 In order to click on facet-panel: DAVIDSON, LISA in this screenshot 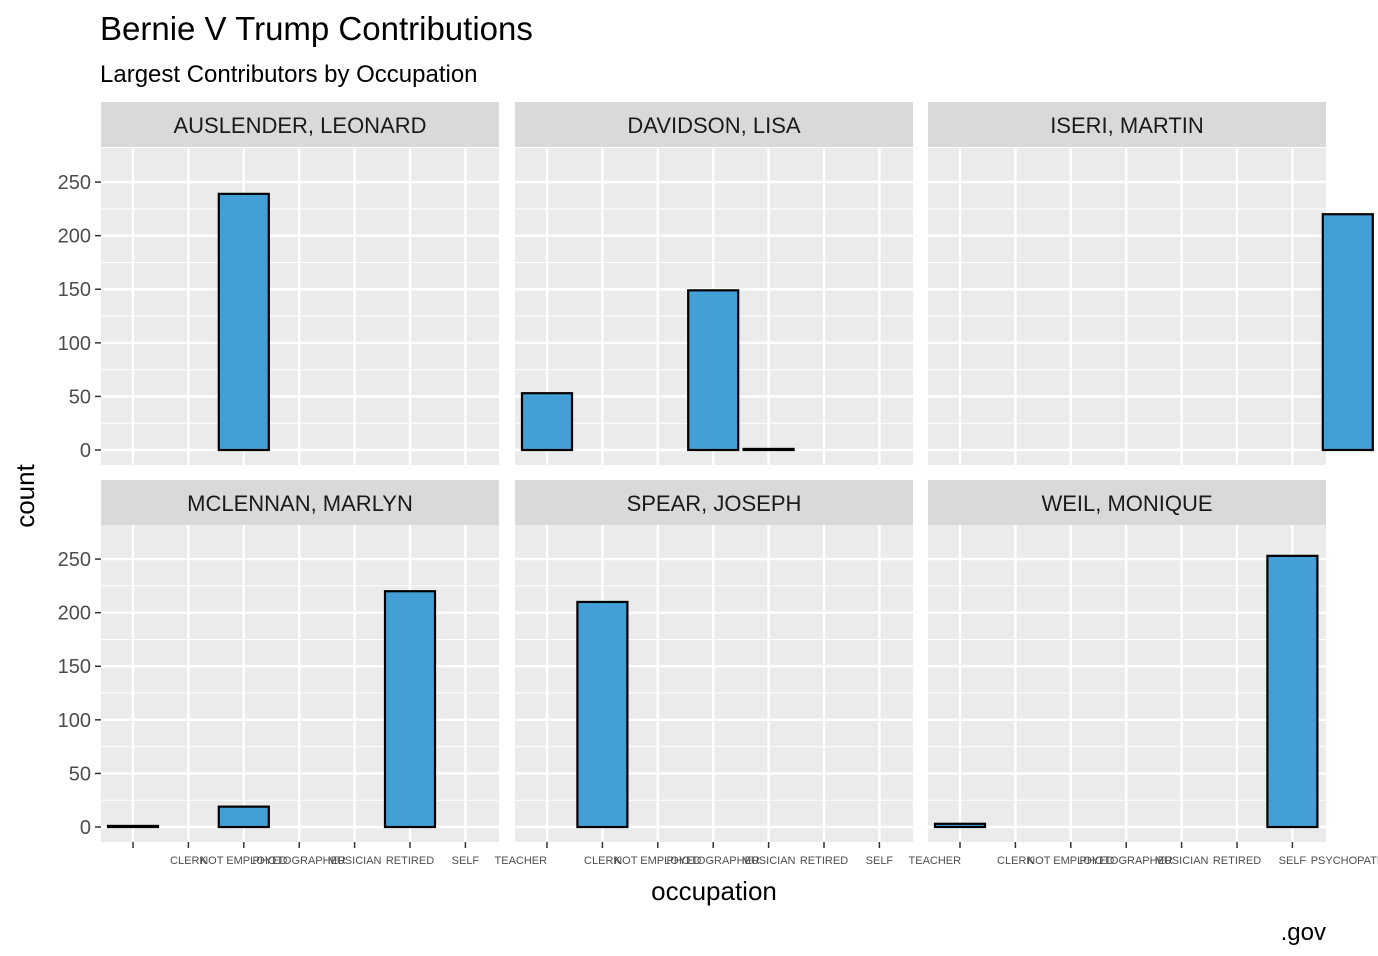, I will do `click(714, 283)`.